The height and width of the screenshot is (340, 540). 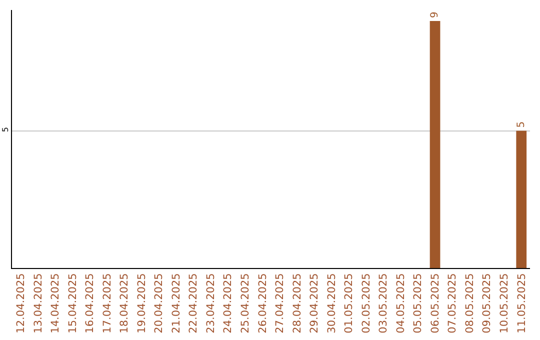 I want to click on x-tick-label: 06.05.2025, so click(x=435, y=303).